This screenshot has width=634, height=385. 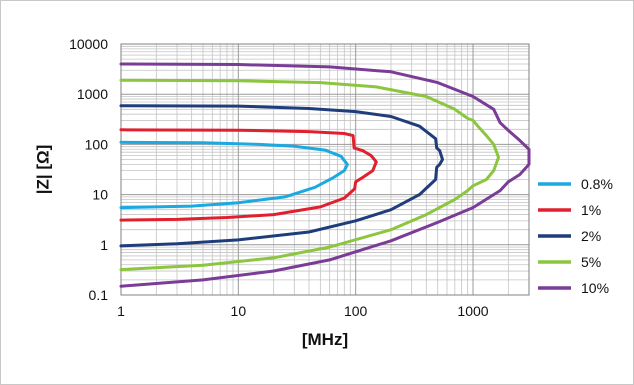 What do you see at coordinates (325, 339) in the screenshot?
I see `x-axis-title: [MHz]` at bounding box center [325, 339].